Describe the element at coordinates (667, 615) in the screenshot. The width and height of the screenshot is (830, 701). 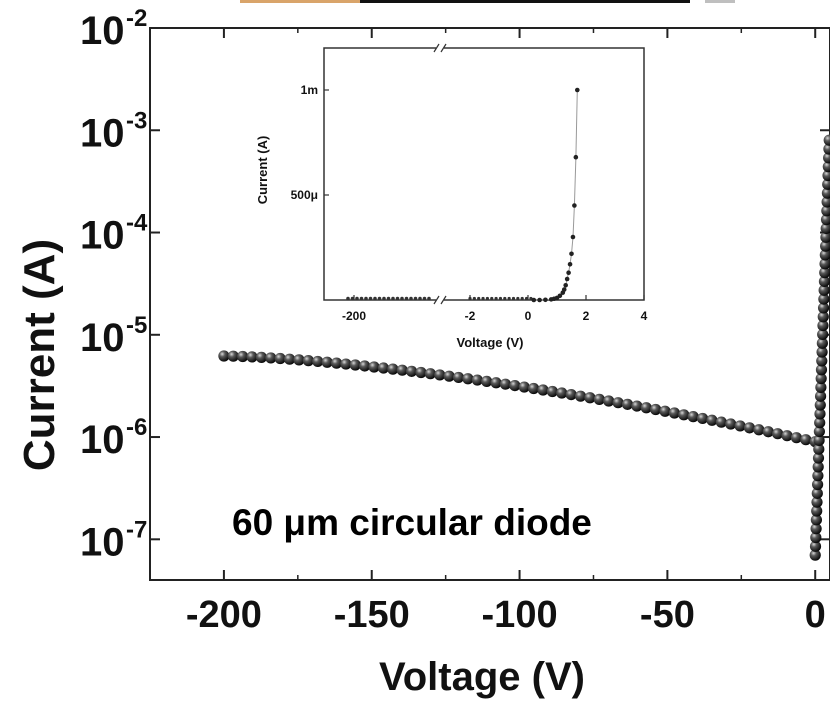
I see `x-tick-label: -50` at that location.